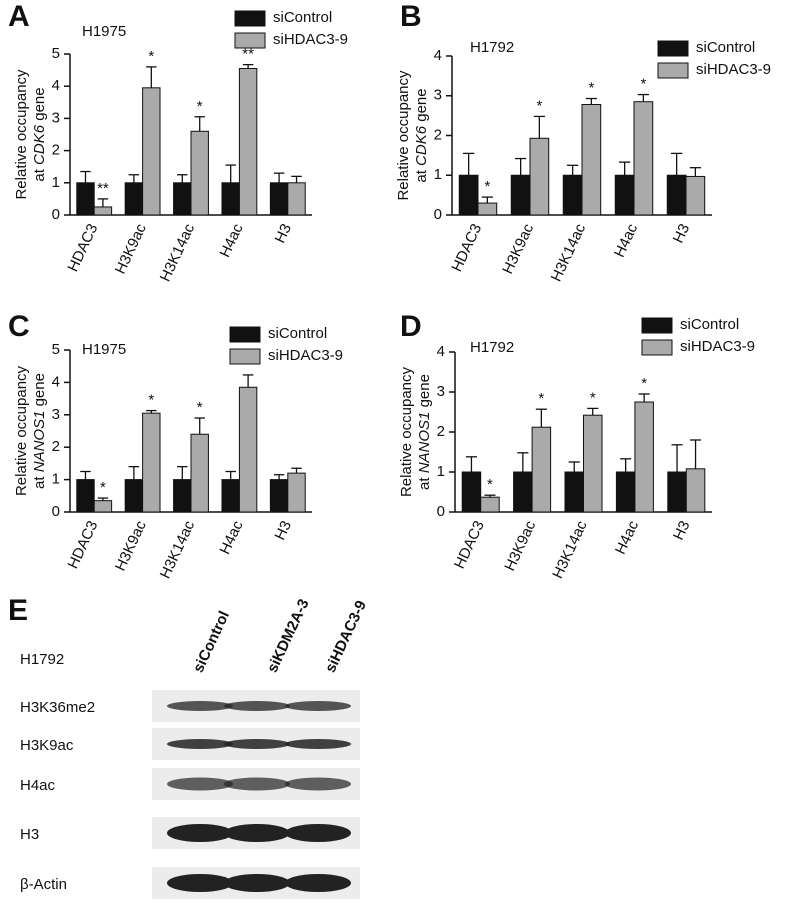  I want to click on y-label-part: at, so click(39, 174).